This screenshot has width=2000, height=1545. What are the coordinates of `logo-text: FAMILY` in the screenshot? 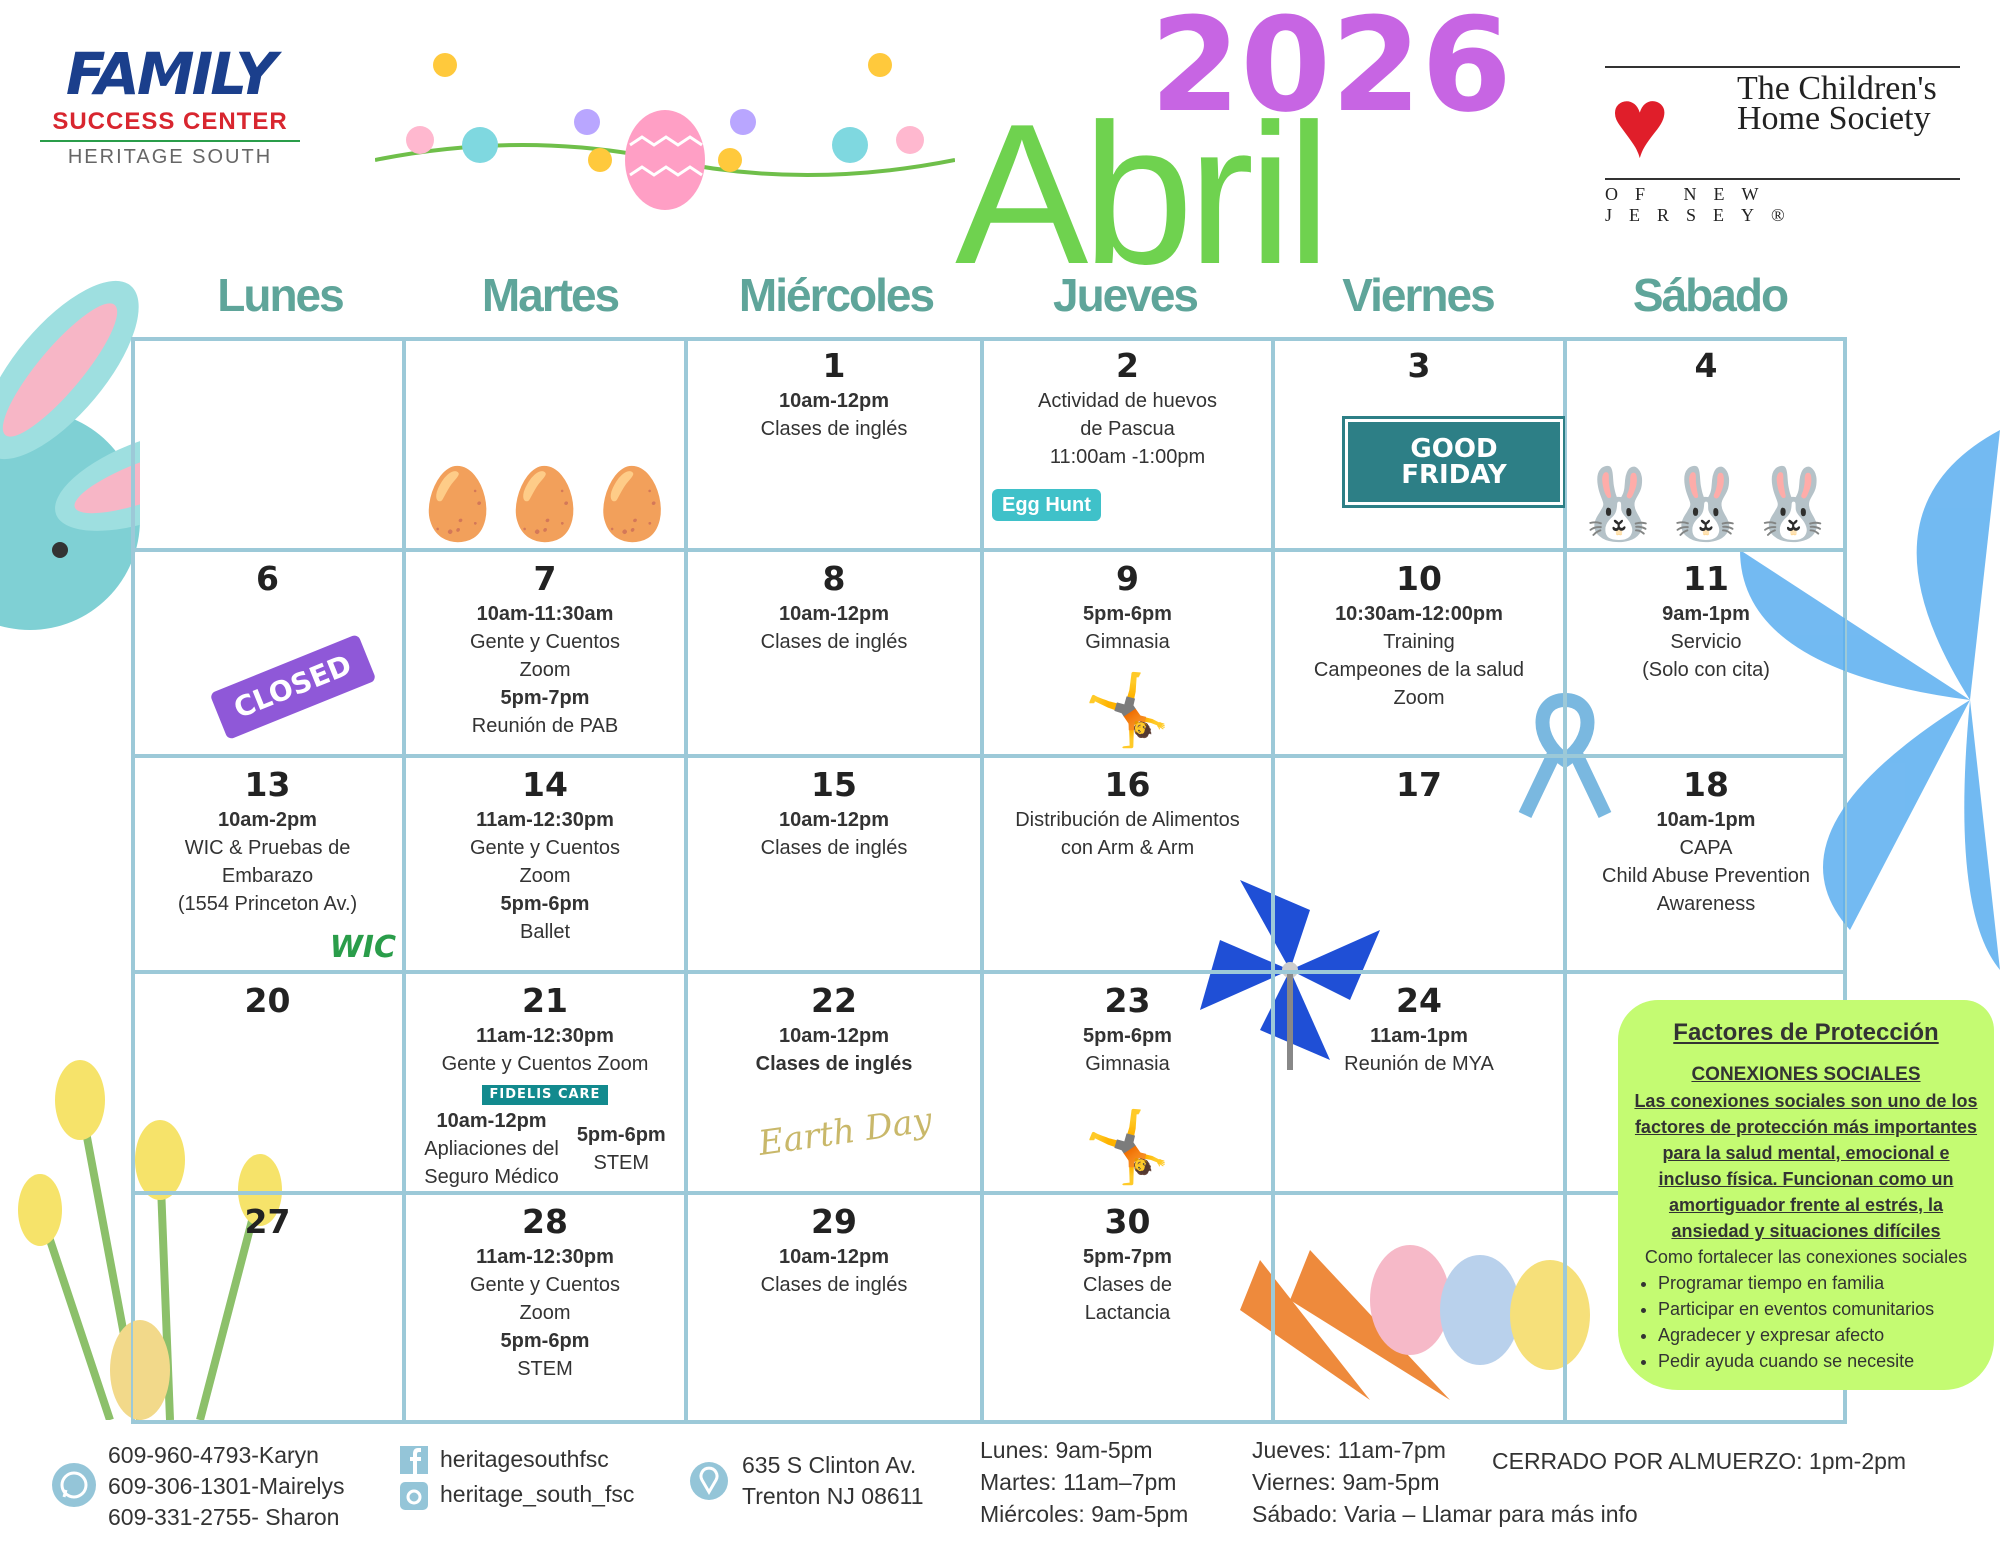 It's located at (171, 74).